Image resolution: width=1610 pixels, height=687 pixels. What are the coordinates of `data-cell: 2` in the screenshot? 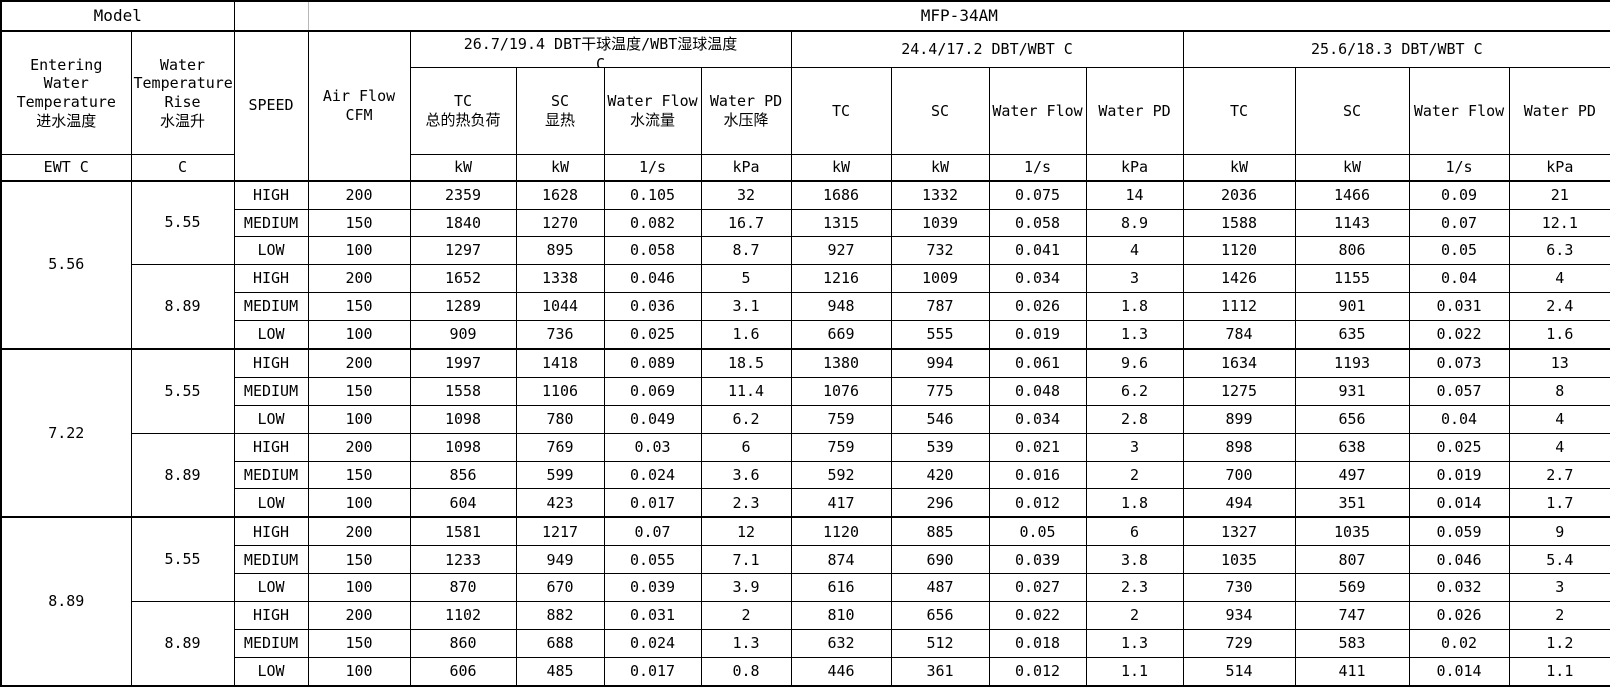 It's located at (746, 616).